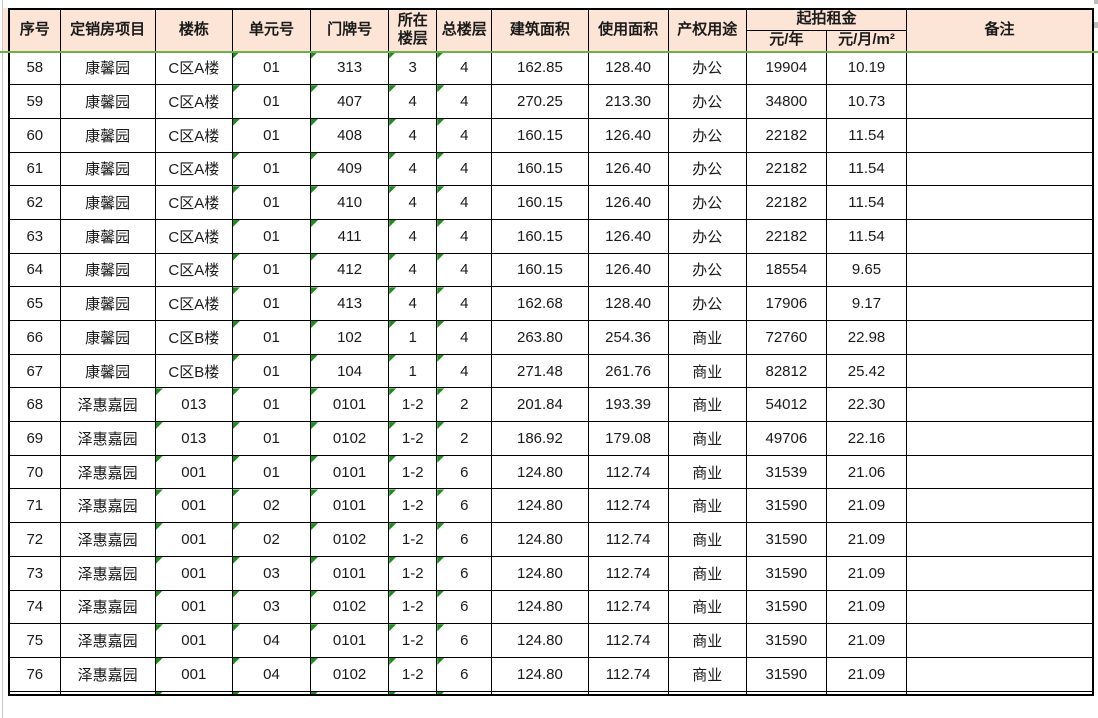  I want to click on cell-seq: 68, so click(34, 405).